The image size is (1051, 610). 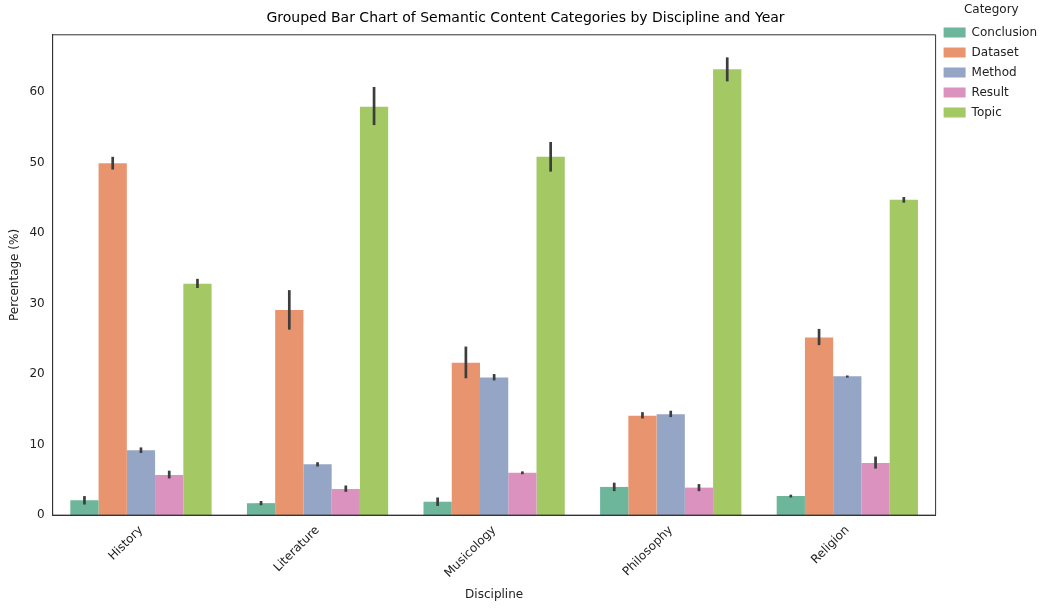 I want to click on legend-label: Conclusion, so click(x=1004, y=31).